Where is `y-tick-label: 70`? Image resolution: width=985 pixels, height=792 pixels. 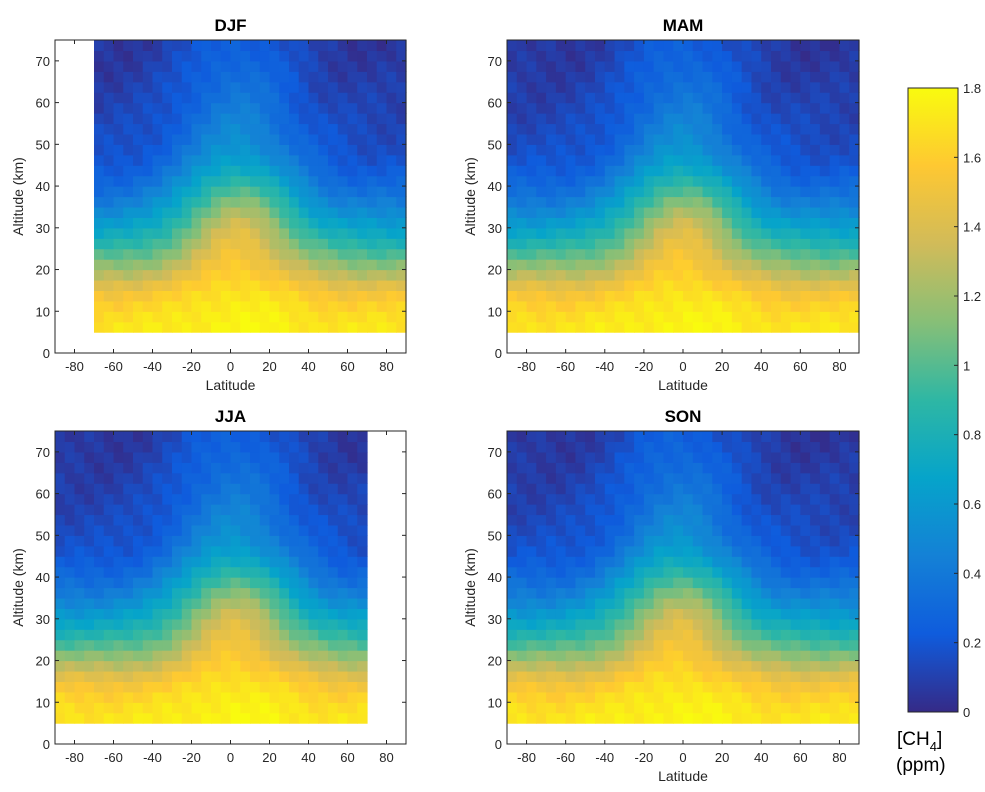 y-tick-label: 70 is located at coordinates (43, 452).